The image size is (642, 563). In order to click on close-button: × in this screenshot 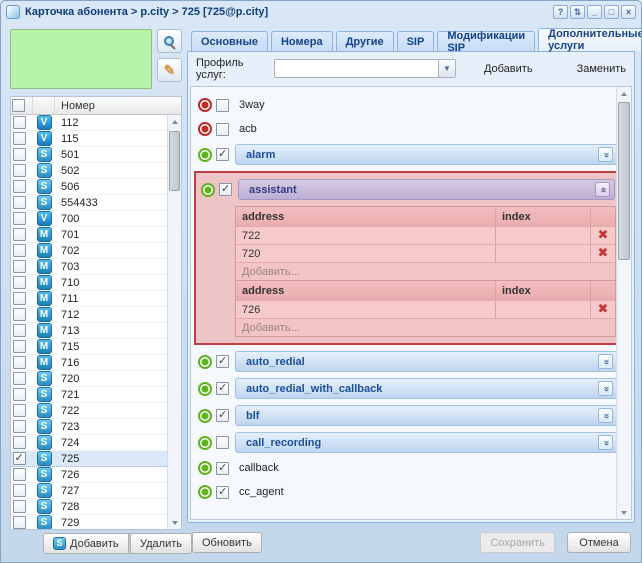, I will do `click(628, 12)`.